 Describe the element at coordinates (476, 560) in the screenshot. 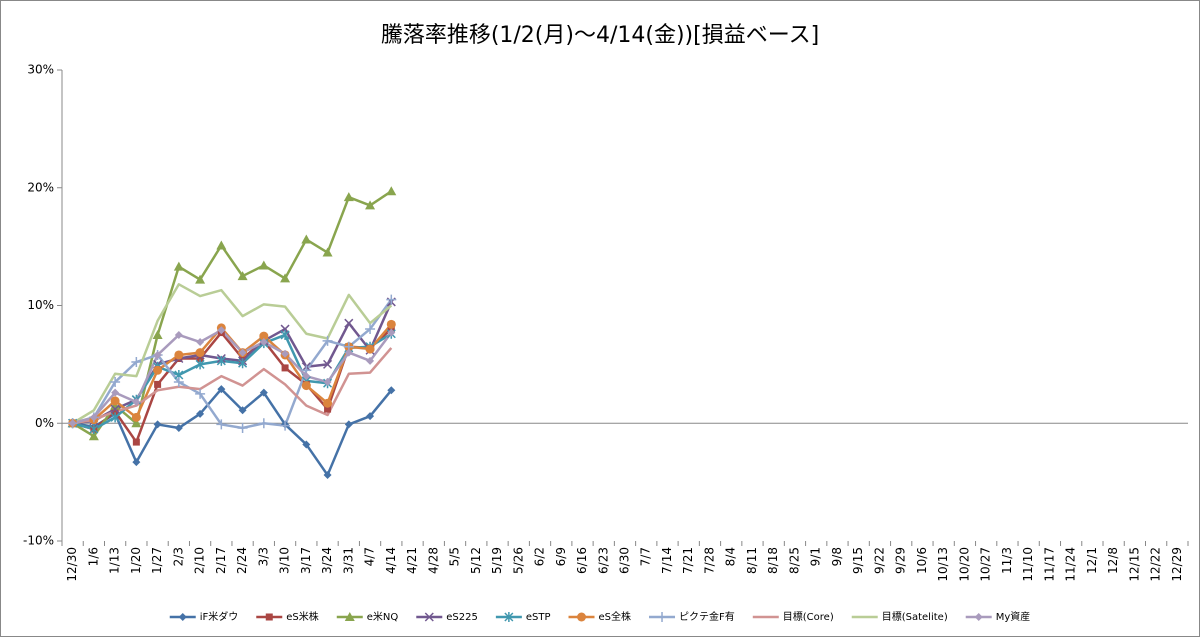

I see `x-tick-label: 5/12` at that location.